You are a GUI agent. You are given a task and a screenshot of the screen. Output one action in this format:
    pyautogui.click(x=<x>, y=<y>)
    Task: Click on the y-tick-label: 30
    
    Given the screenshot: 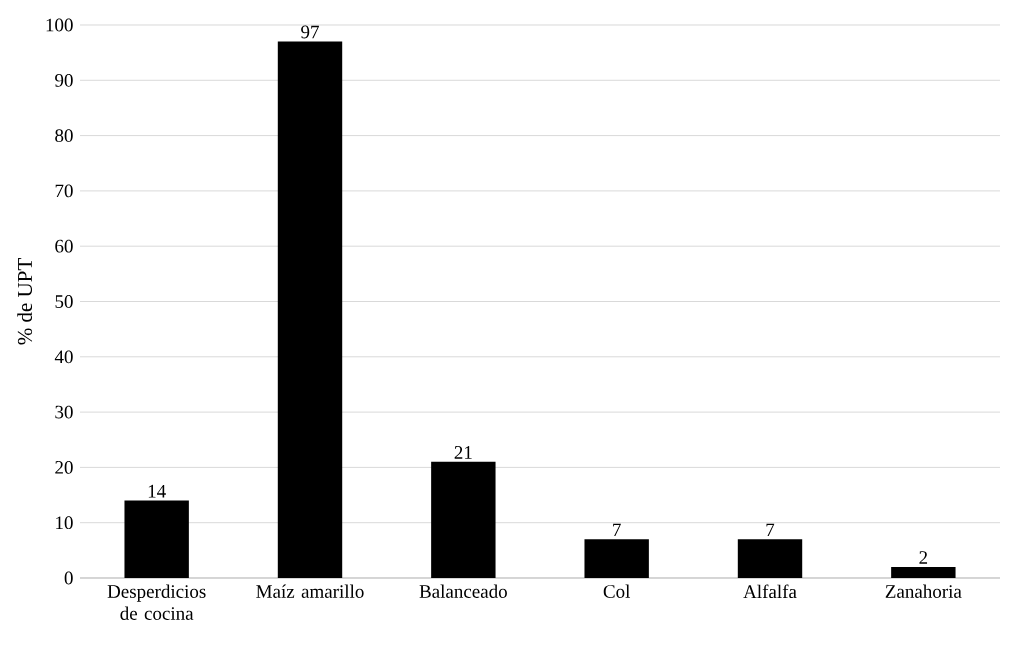 What is the action you would take?
    pyautogui.click(x=64, y=412)
    